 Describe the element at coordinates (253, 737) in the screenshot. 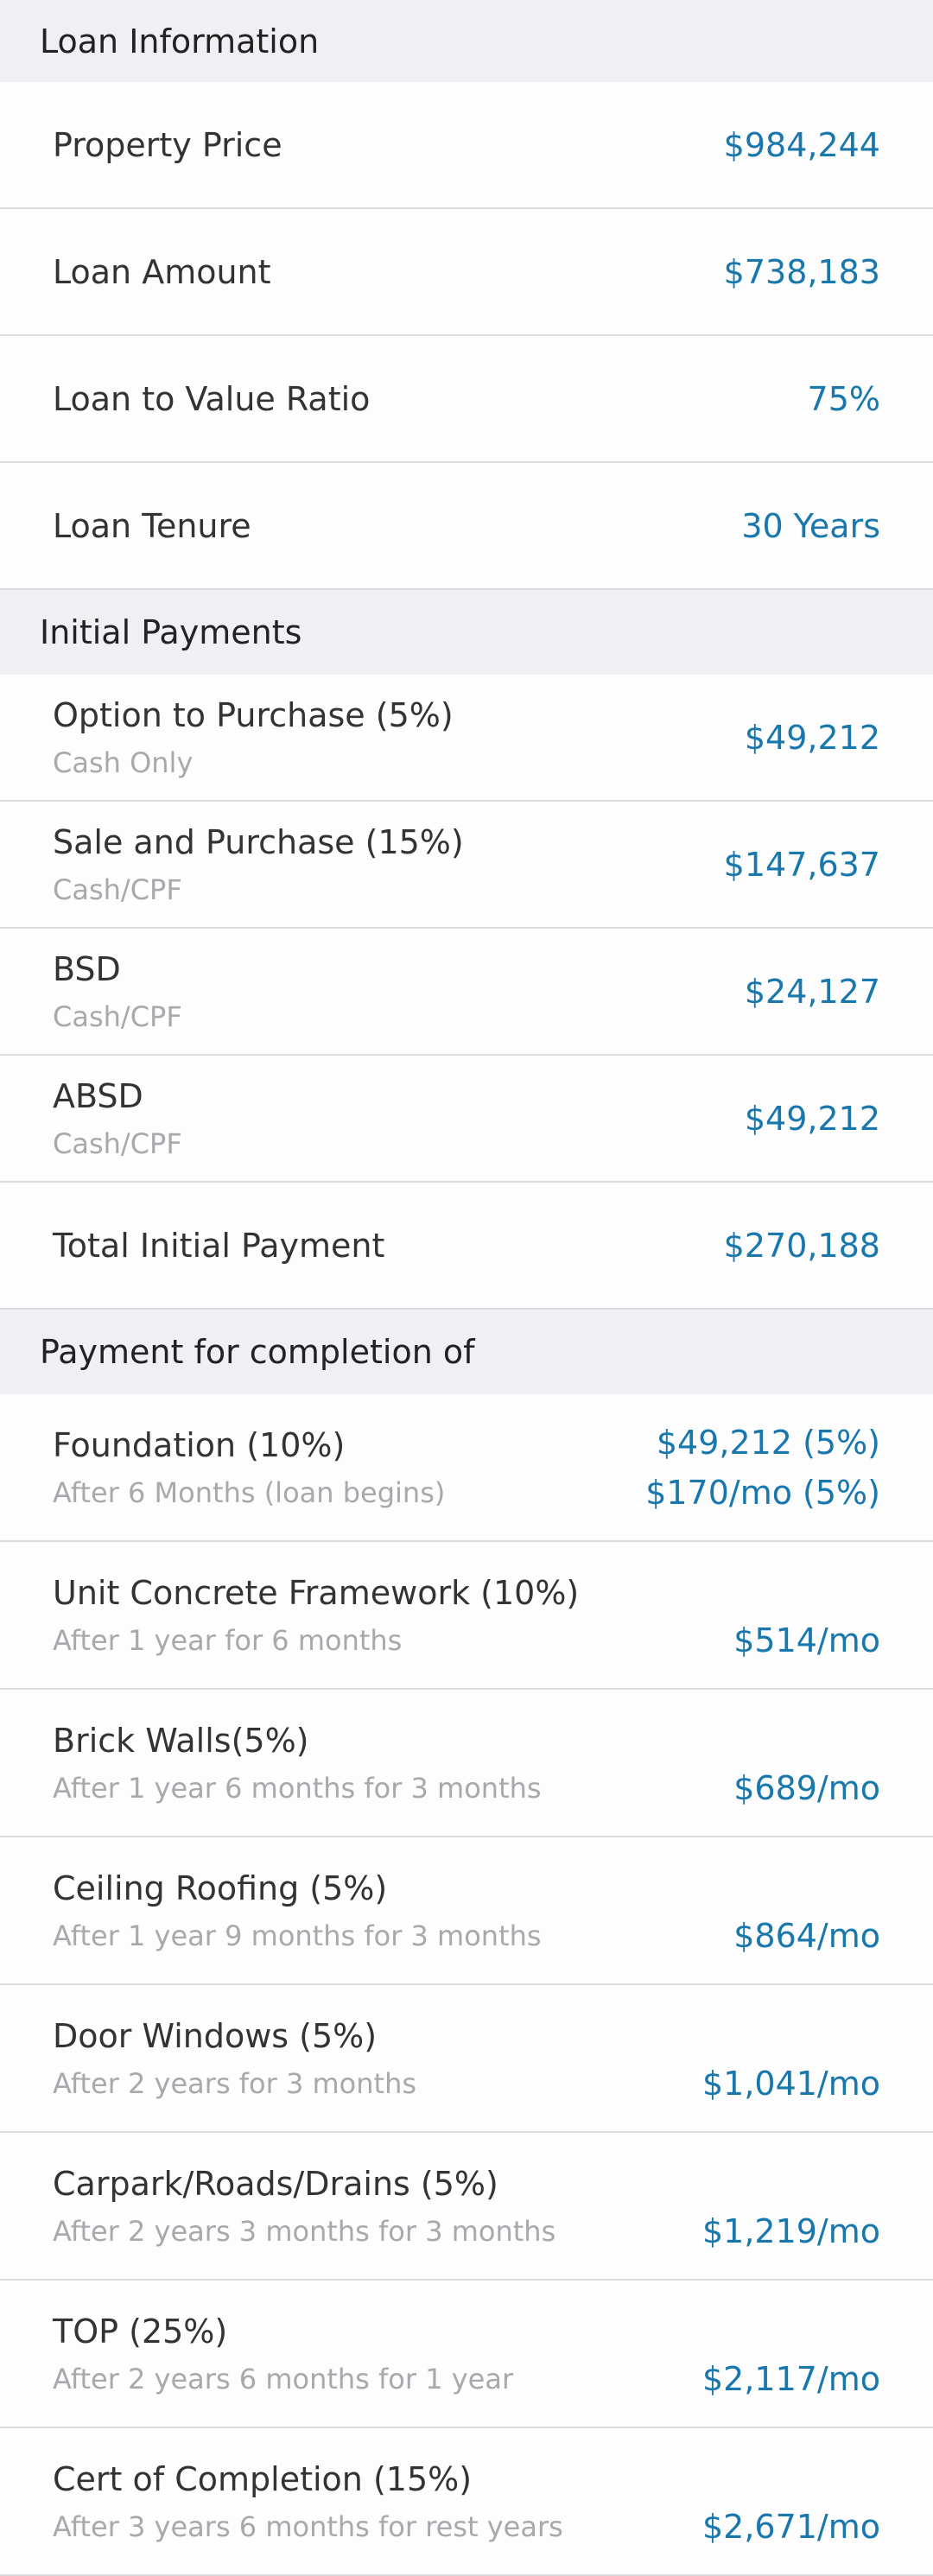

I see `row-left: Option to Purchase (5%) Cash Only` at that location.